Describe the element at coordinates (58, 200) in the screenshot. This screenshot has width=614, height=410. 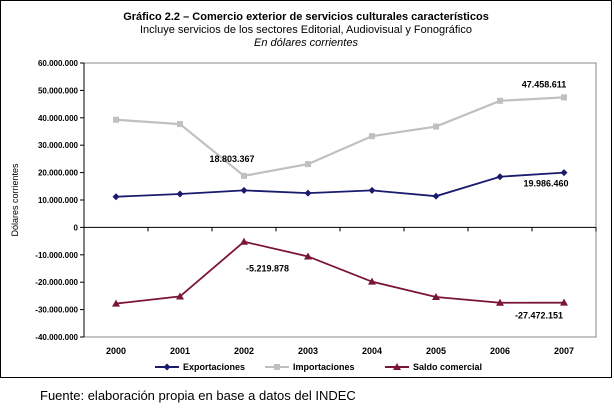
I see `y-tick-label: 10.000.000` at that location.